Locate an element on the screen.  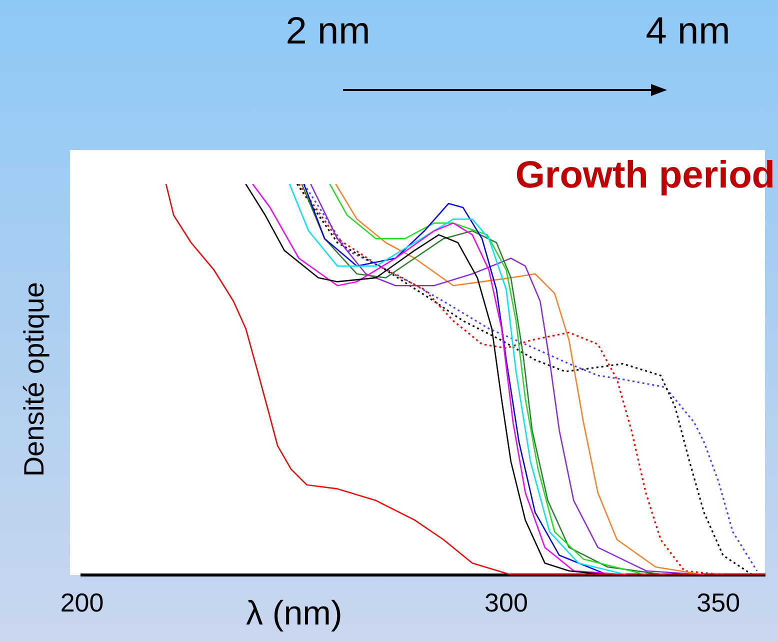
x-tick-label: 200 is located at coordinates (82, 603).